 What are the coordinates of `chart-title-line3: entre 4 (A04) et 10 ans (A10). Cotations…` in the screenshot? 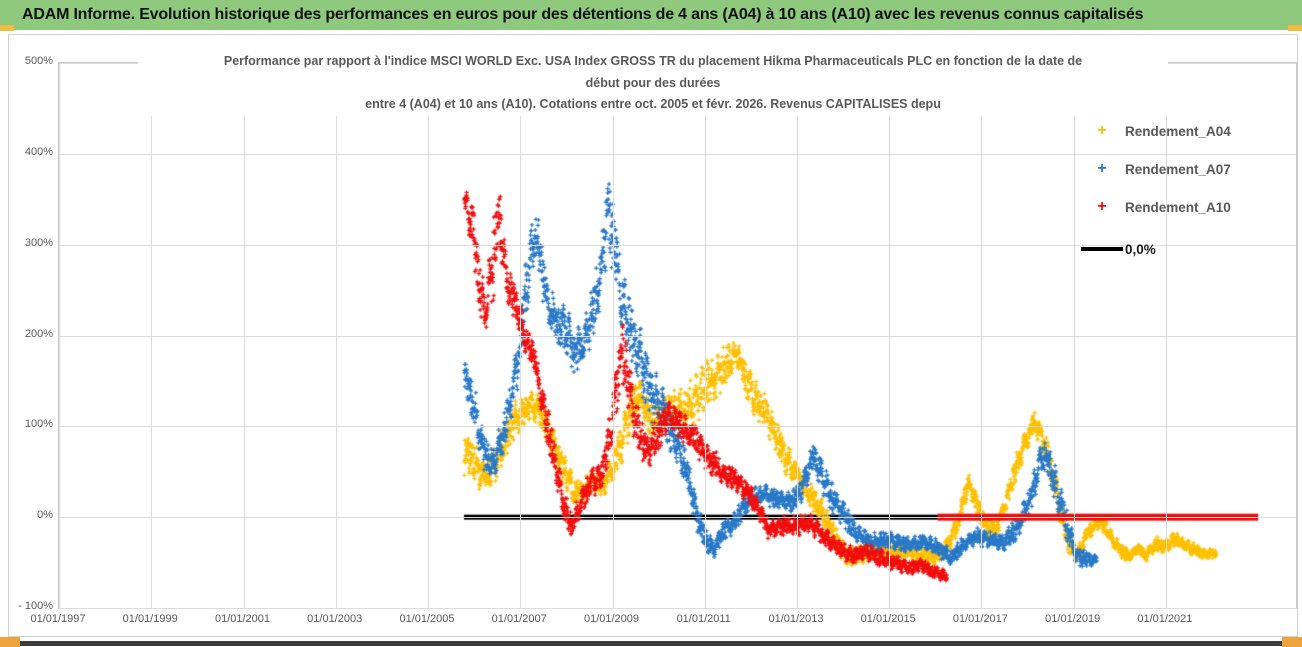 It's located at (653, 104).